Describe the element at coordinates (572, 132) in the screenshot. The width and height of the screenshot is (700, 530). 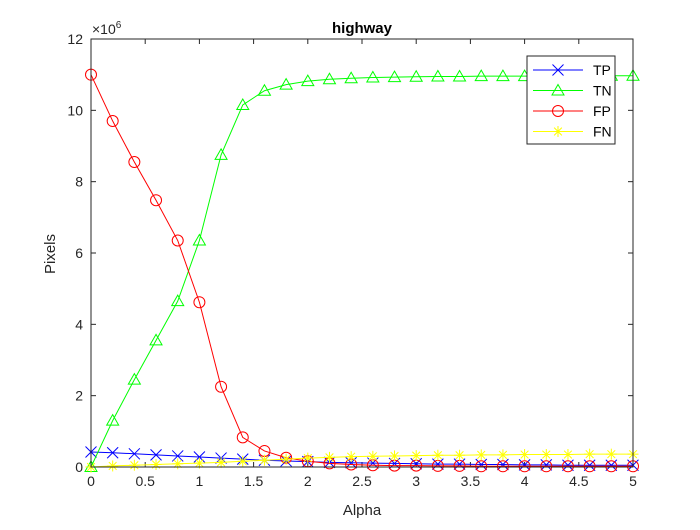
I see `legend-item-fn: FN` at that location.